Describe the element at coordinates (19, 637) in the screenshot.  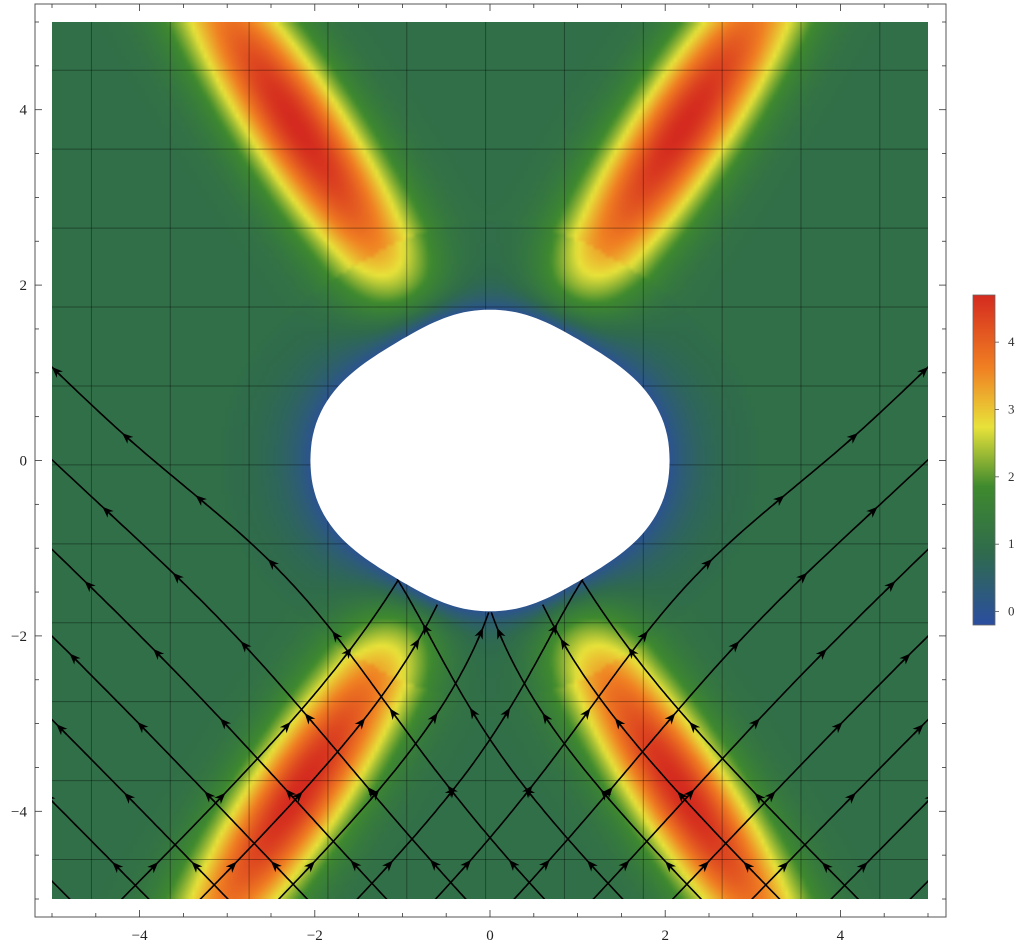
I see `y-tick-label: −2` at that location.